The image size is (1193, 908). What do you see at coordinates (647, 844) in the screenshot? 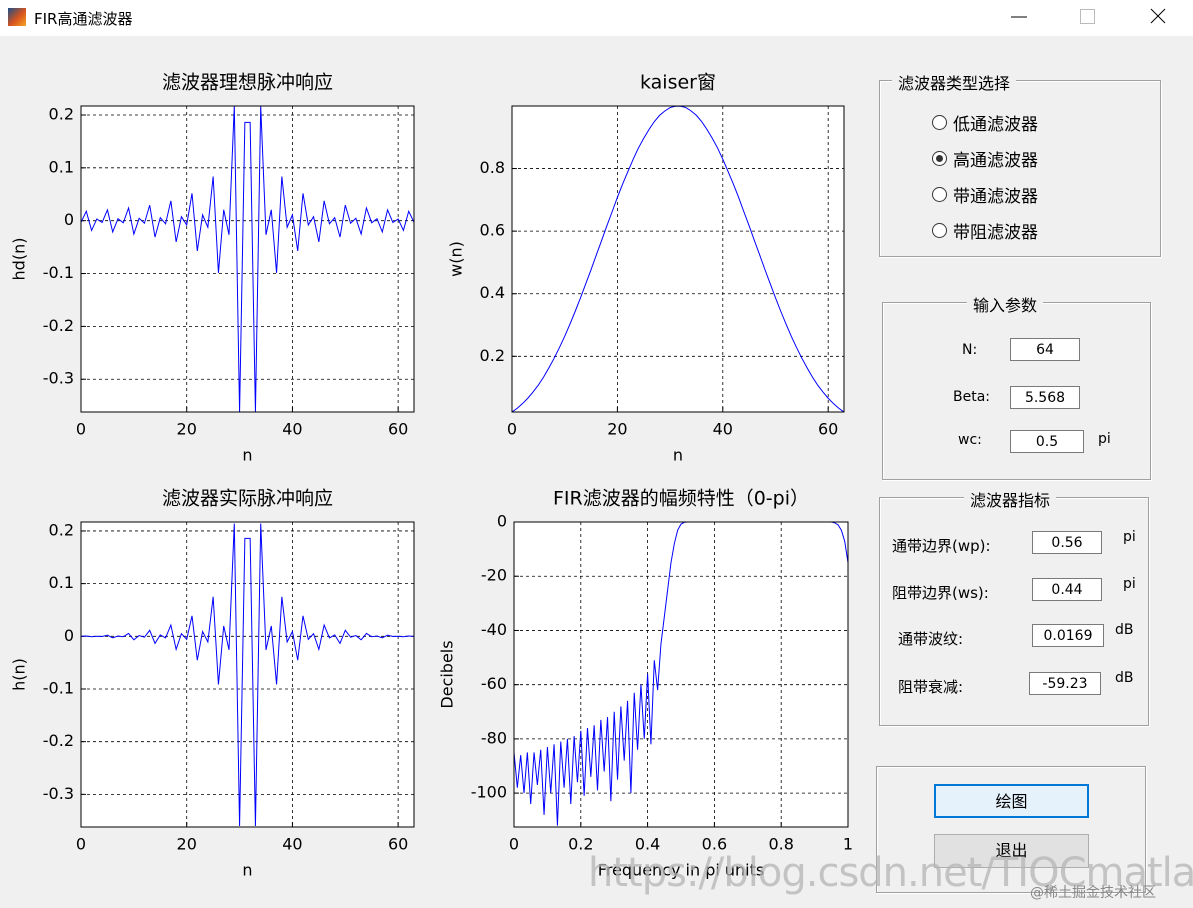
I see `x-tick-label: 0.4` at bounding box center [647, 844].